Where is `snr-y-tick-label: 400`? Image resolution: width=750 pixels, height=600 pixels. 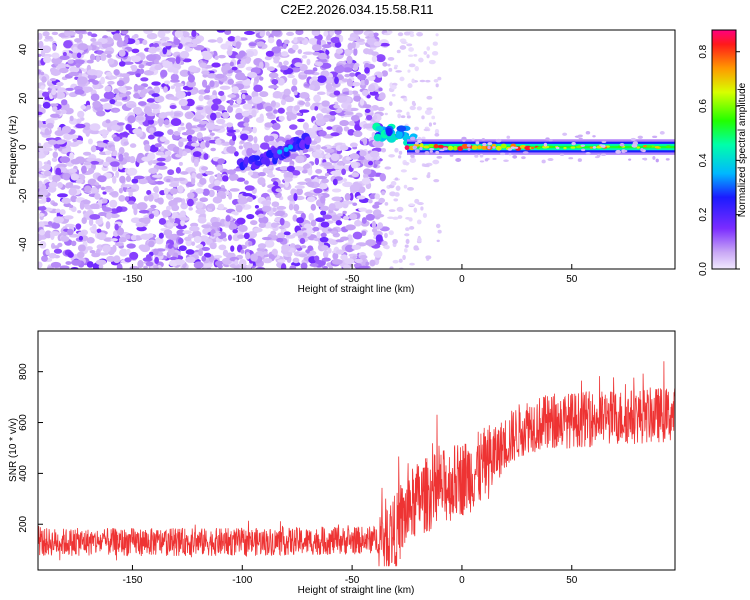 snr-y-tick-label: 400 is located at coordinates (23, 473).